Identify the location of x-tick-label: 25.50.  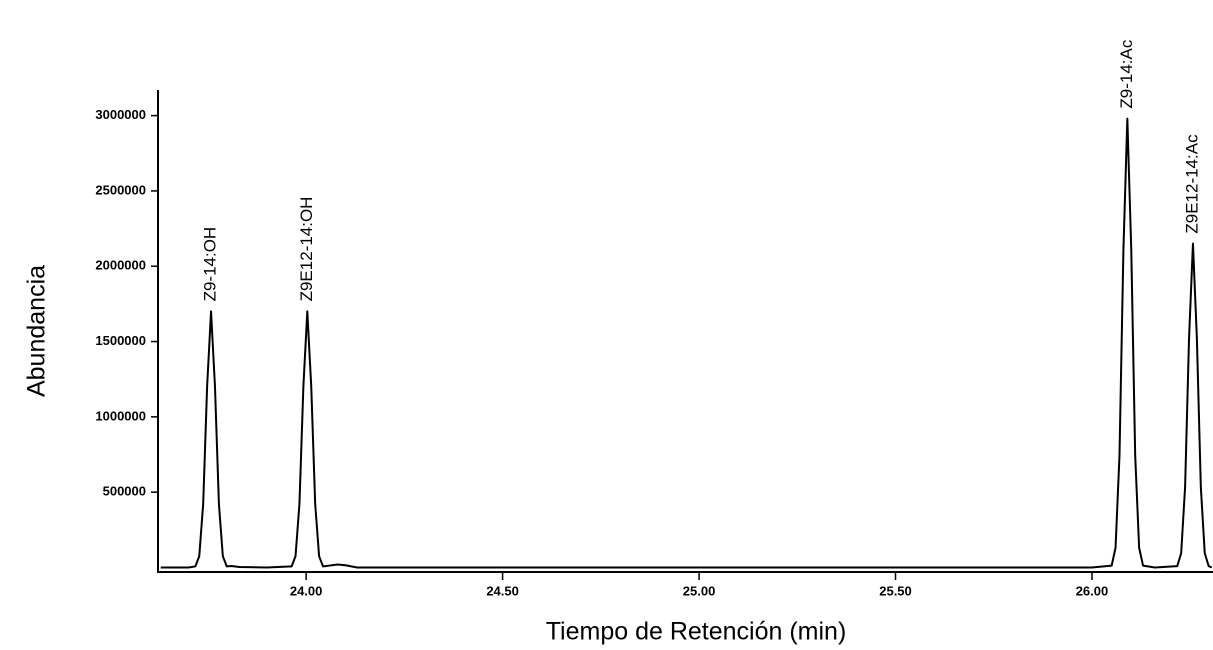
(895, 590).